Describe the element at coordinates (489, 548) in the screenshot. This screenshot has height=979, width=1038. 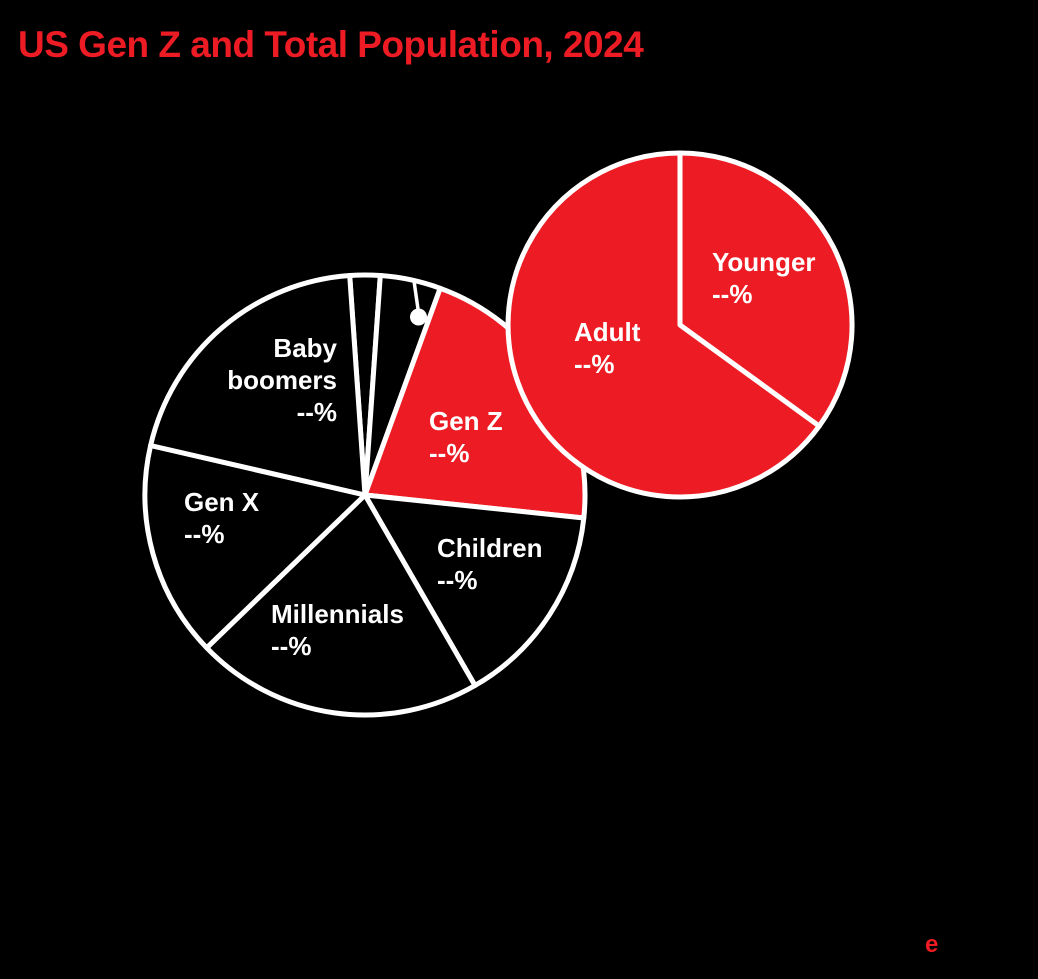
I see `slice-label-children: Children` at that location.